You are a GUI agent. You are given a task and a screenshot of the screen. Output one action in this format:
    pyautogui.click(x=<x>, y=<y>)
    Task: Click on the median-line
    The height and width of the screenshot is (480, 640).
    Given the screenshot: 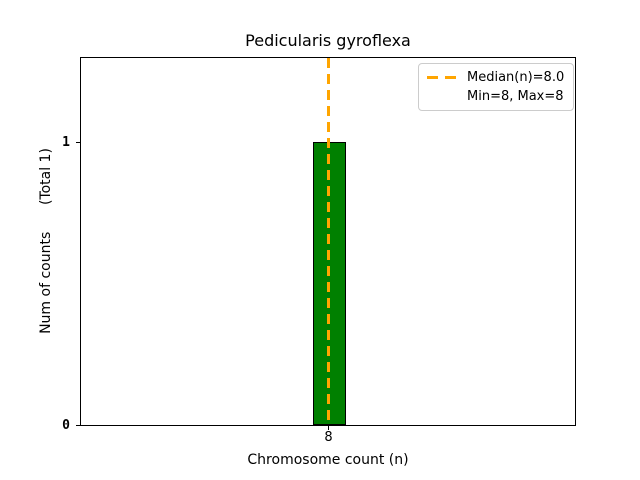 What is the action you would take?
    pyautogui.click(x=328, y=241)
    